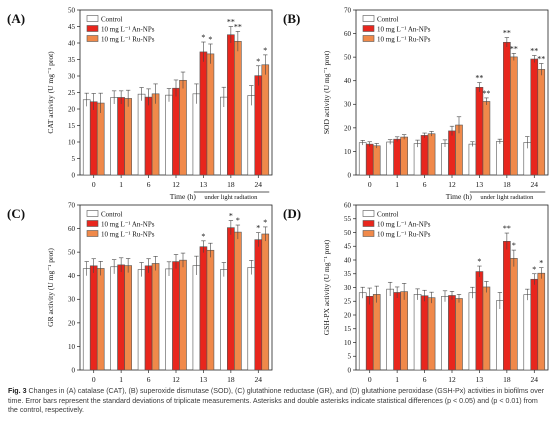  What do you see at coordinates (92, 28) in the screenshot?
I see `legend-swatch-an-nps` at bounding box center [92, 28].